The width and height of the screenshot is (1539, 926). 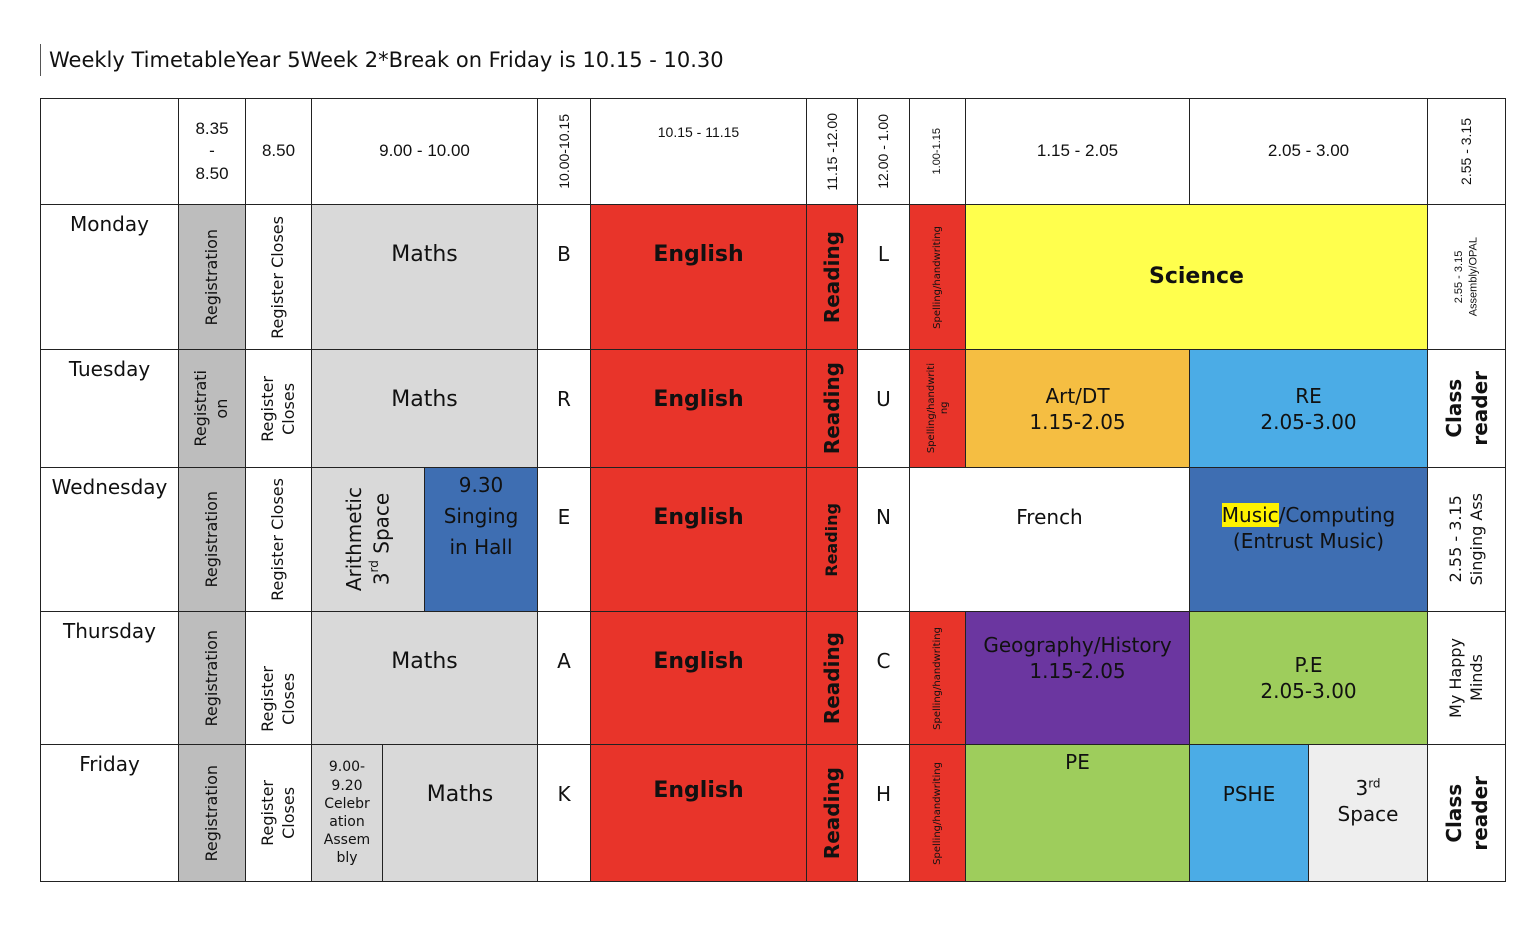 What do you see at coordinates (564, 813) in the screenshot?
I see `friday-break-letter: K` at bounding box center [564, 813].